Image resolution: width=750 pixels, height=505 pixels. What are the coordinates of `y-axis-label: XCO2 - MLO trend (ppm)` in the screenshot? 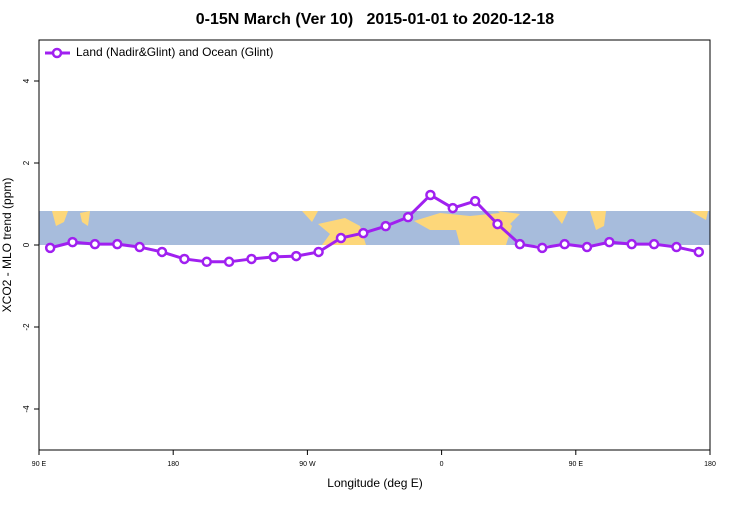 It's located at (7, 245).